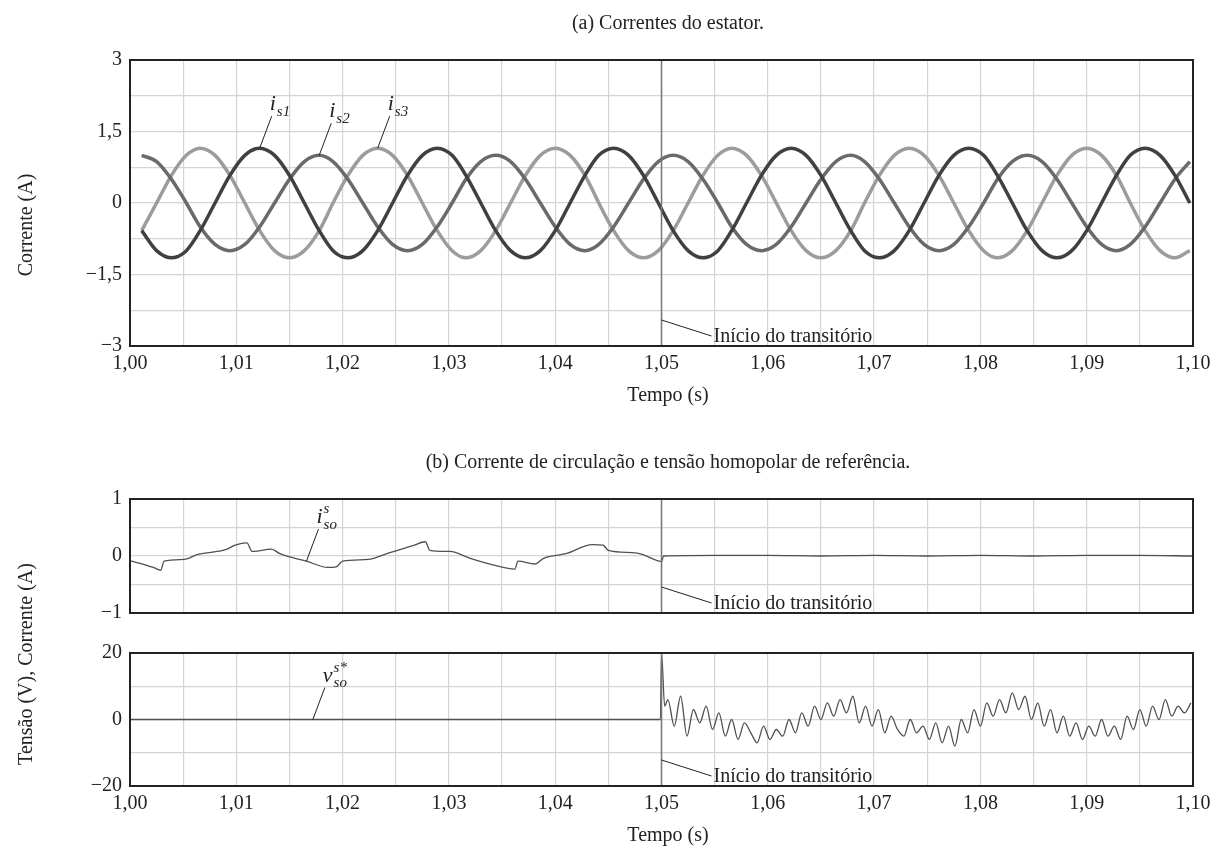 The image size is (1219, 853). What do you see at coordinates (25, 224) in the screenshot?
I see `y-axis-title: Corrente (A)` at bounding box center [25, 224].